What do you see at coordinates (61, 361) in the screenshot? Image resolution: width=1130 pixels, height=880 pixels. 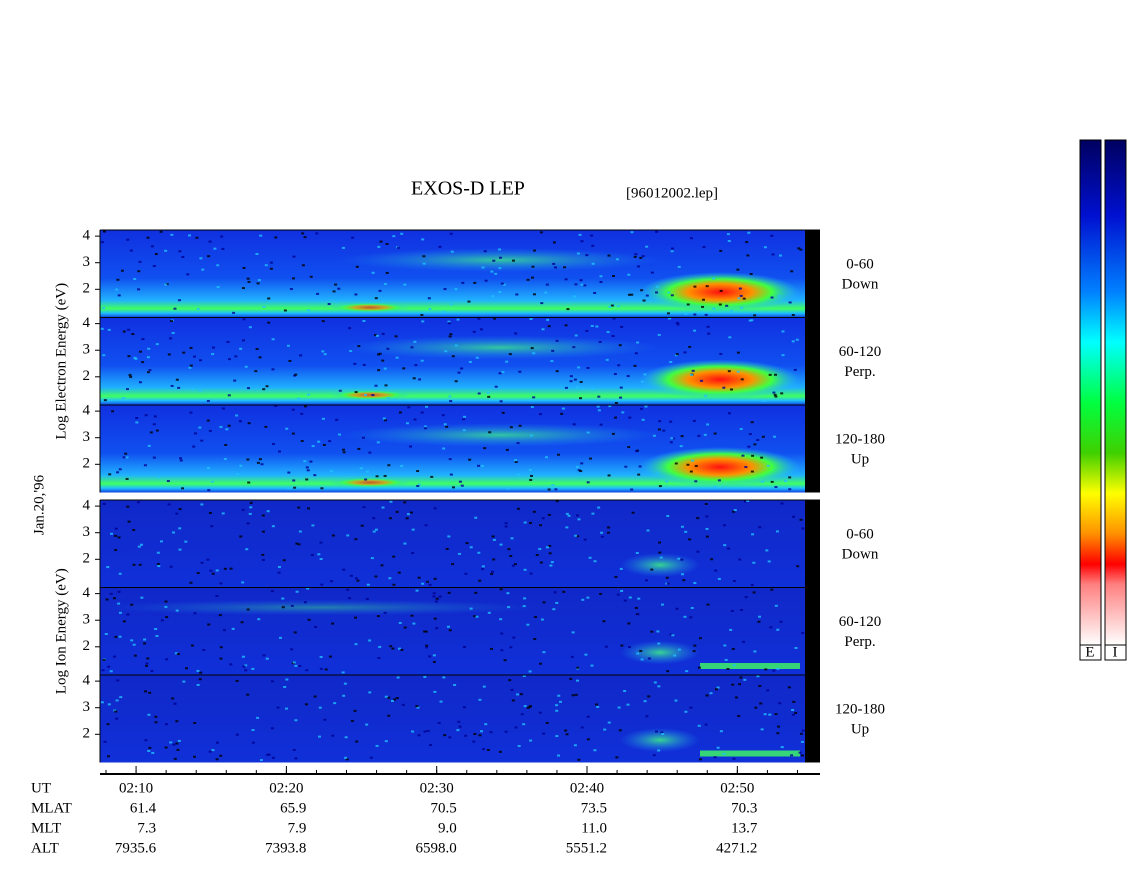 I see `y-axis-label: Log Electron Energy (eV)` at bounding box center [61, 361].